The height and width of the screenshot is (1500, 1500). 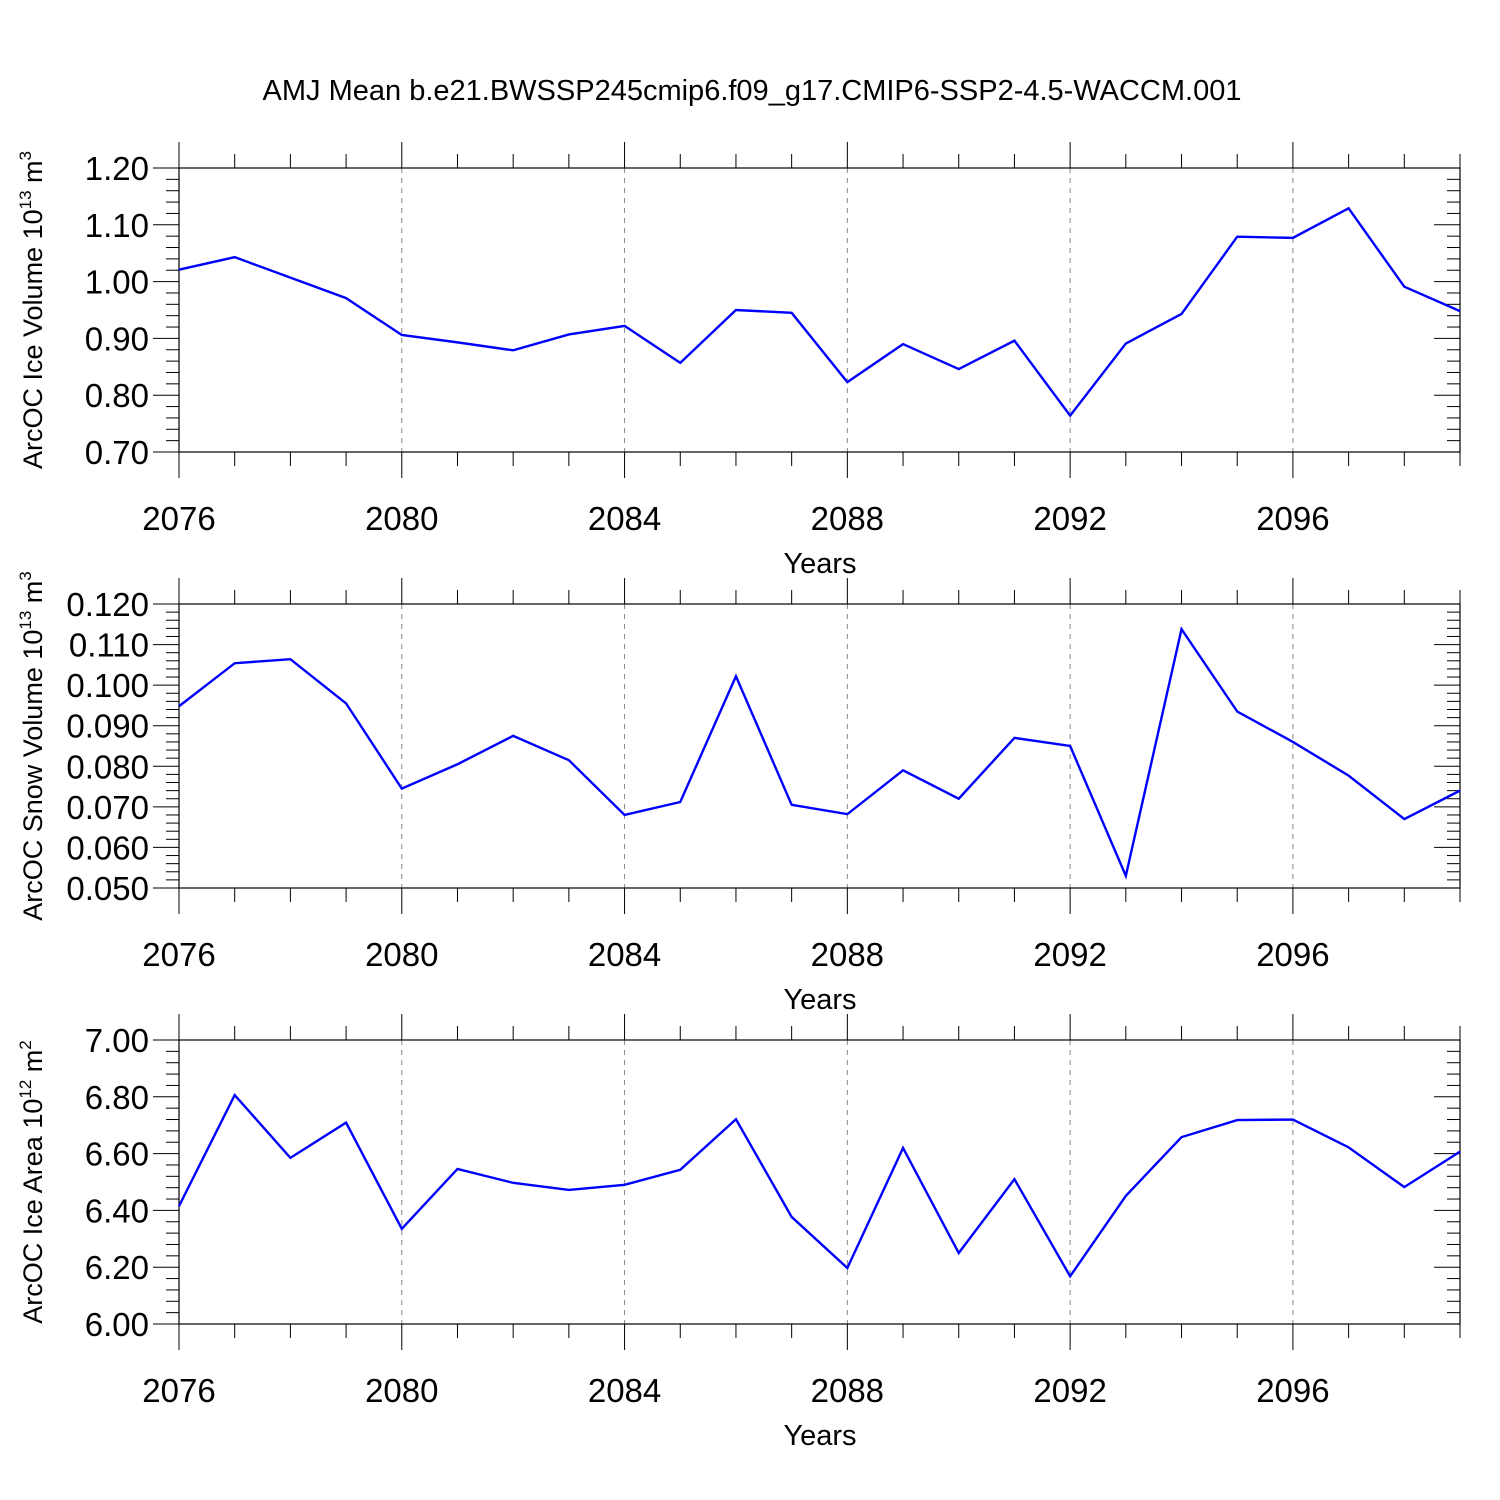 What do you see at coordinates (109, 645) in the screenshot?
I see `y-tick-label: 0.110` at bounding box center [109, 645].